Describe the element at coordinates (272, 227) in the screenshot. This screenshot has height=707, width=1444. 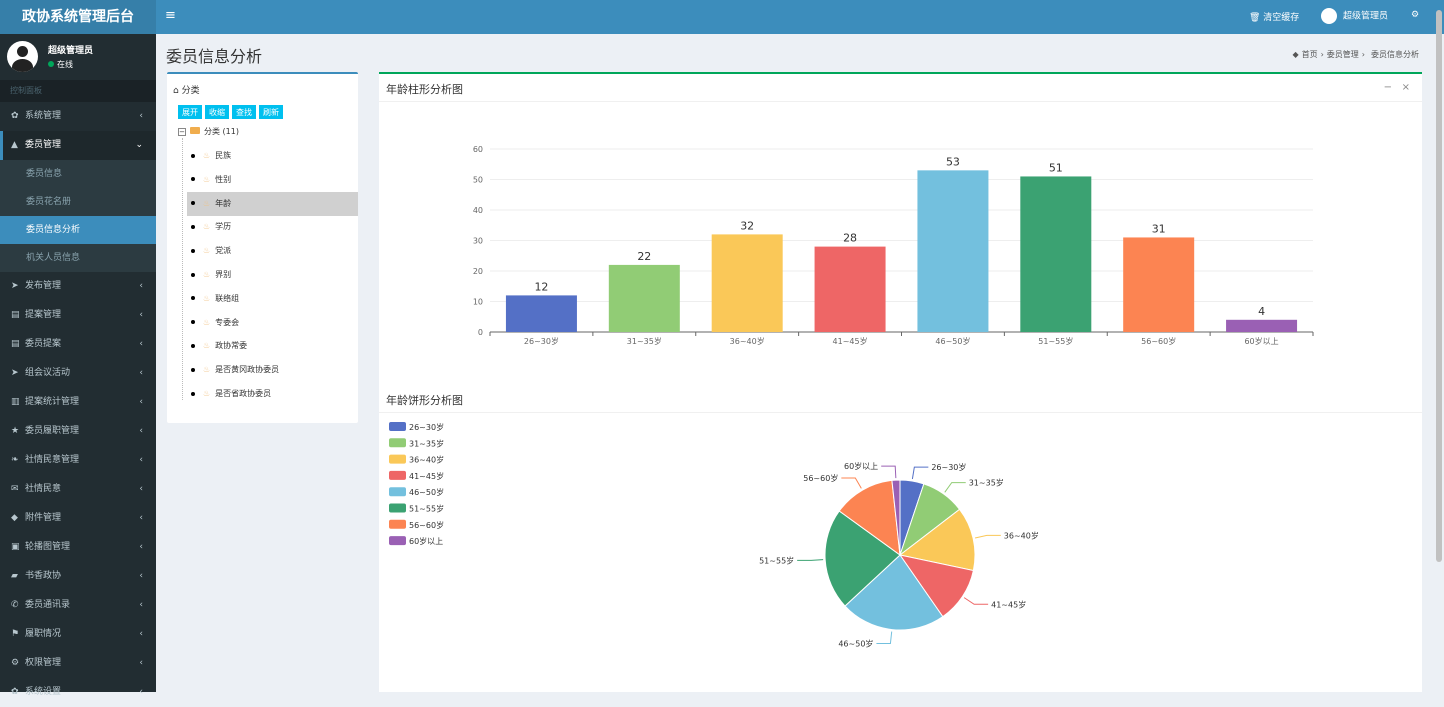
I see `tree-node: ♨ 学历` at that location.